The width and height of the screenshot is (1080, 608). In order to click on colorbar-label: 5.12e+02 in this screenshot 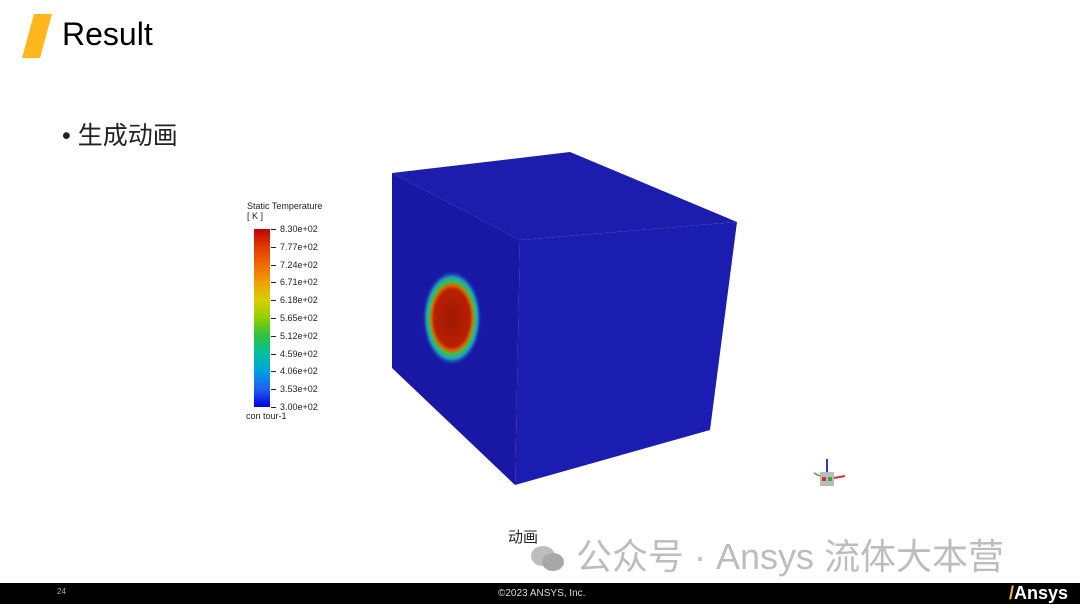, I will do `click(299, 335)`.